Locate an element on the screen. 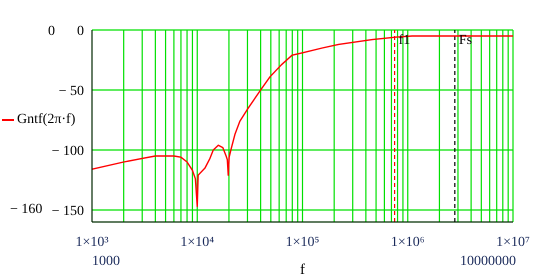 This screenshot has width=544, height=276. x-axis-title: f is located at coordinates (302, 269).